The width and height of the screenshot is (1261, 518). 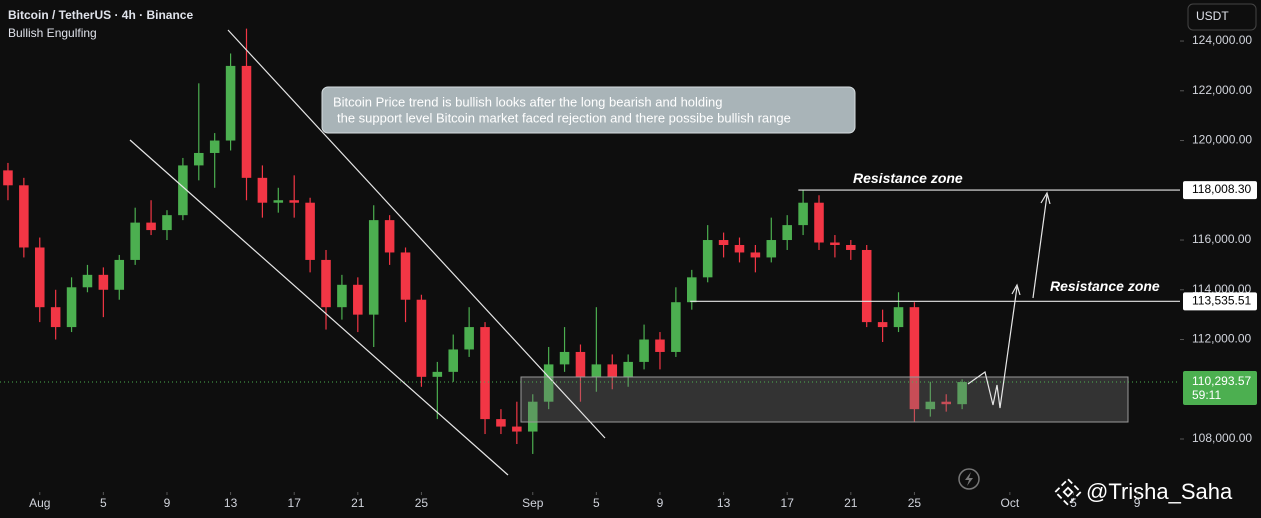 What do you see at coordinates (1206, 395) in the screenshot?
I see `countdown: 59:11` at bounding box center [1206, 395].